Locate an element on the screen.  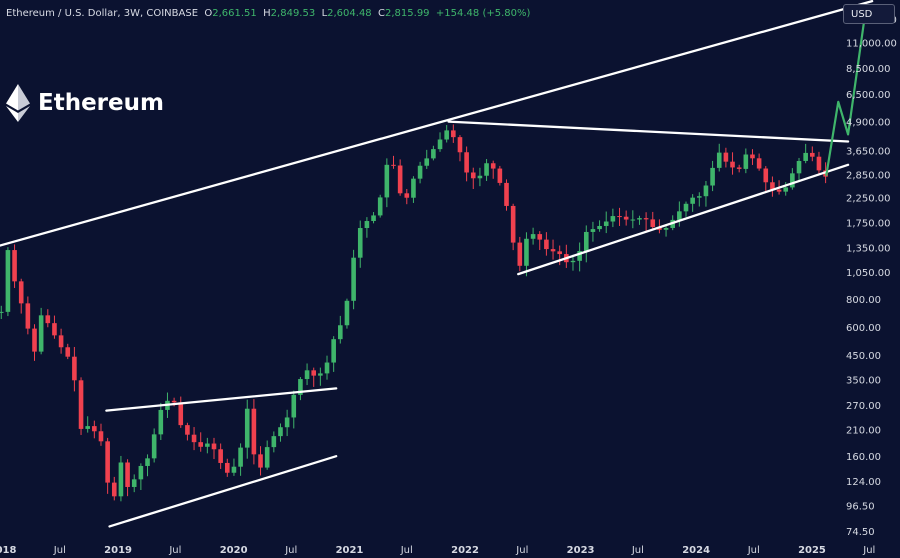
currency-button: USD is located at coordinates (869, 14).